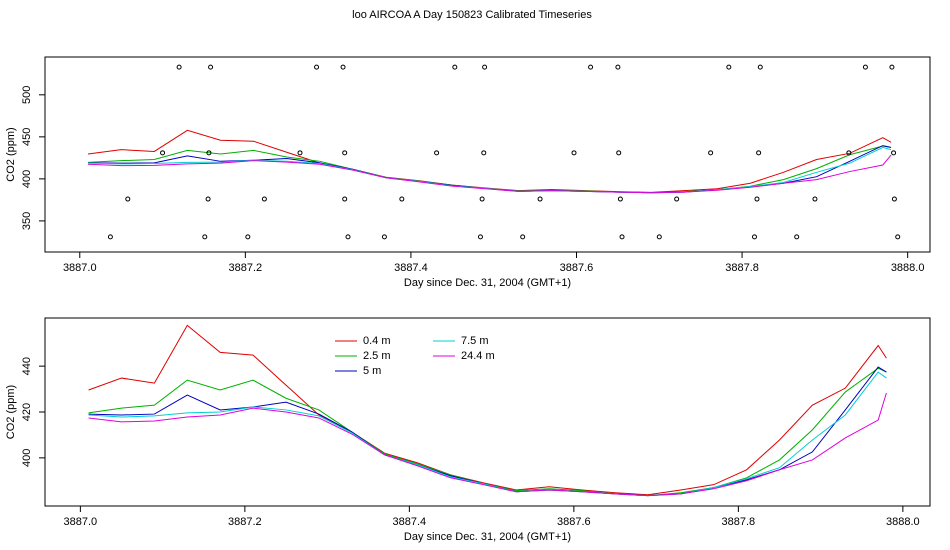  I want to click on legend-label: 2.5 m, so click(377, 356).